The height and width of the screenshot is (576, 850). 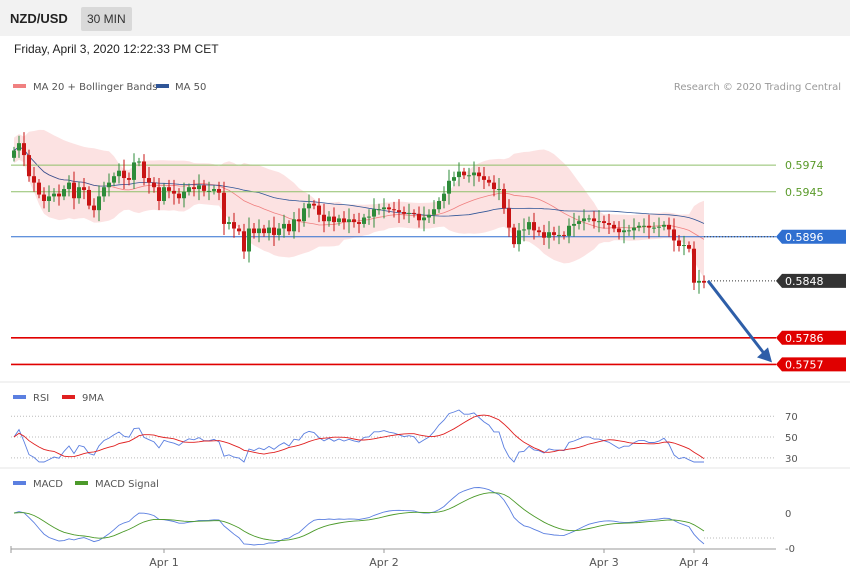 What do you see at coordinates (804, 364) in the screenshot?
I see `level-label-5: 0.5757` at bounding box center [804, 364].